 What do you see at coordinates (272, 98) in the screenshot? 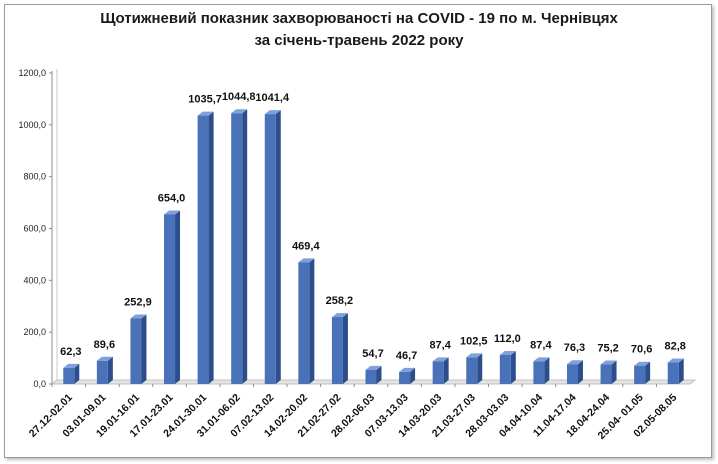
I see `data-label: 1041,4` at bounding box center [272, 98].